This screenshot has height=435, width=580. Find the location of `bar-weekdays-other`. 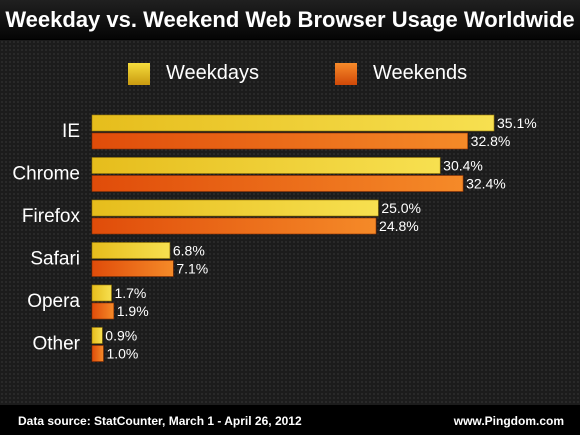

bar-weekdays-other is located at coordinates (97, 335).